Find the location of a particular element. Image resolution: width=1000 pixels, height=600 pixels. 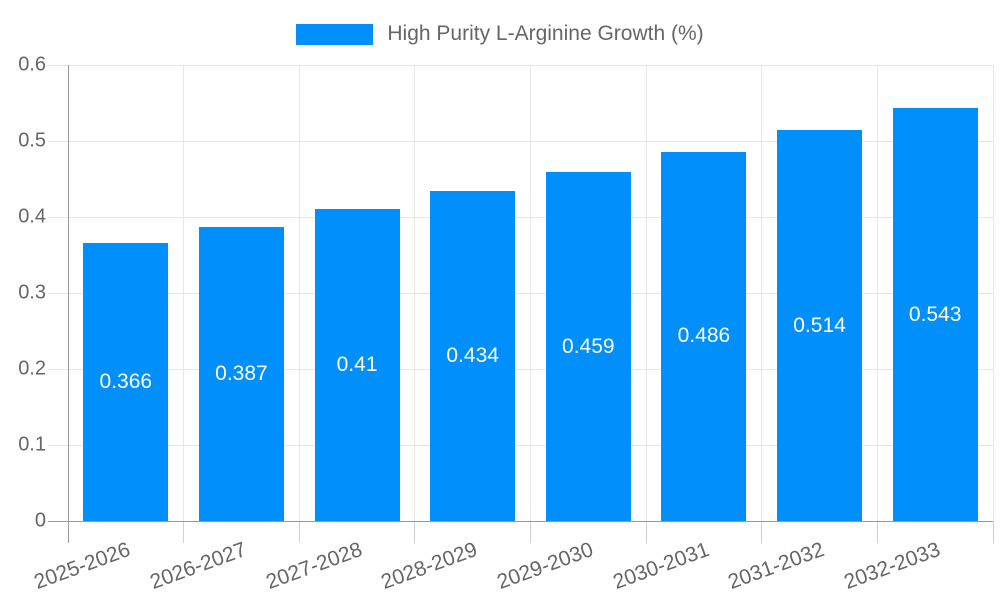

y-axis-label: 0.5 is located at coordinates (32, 140).